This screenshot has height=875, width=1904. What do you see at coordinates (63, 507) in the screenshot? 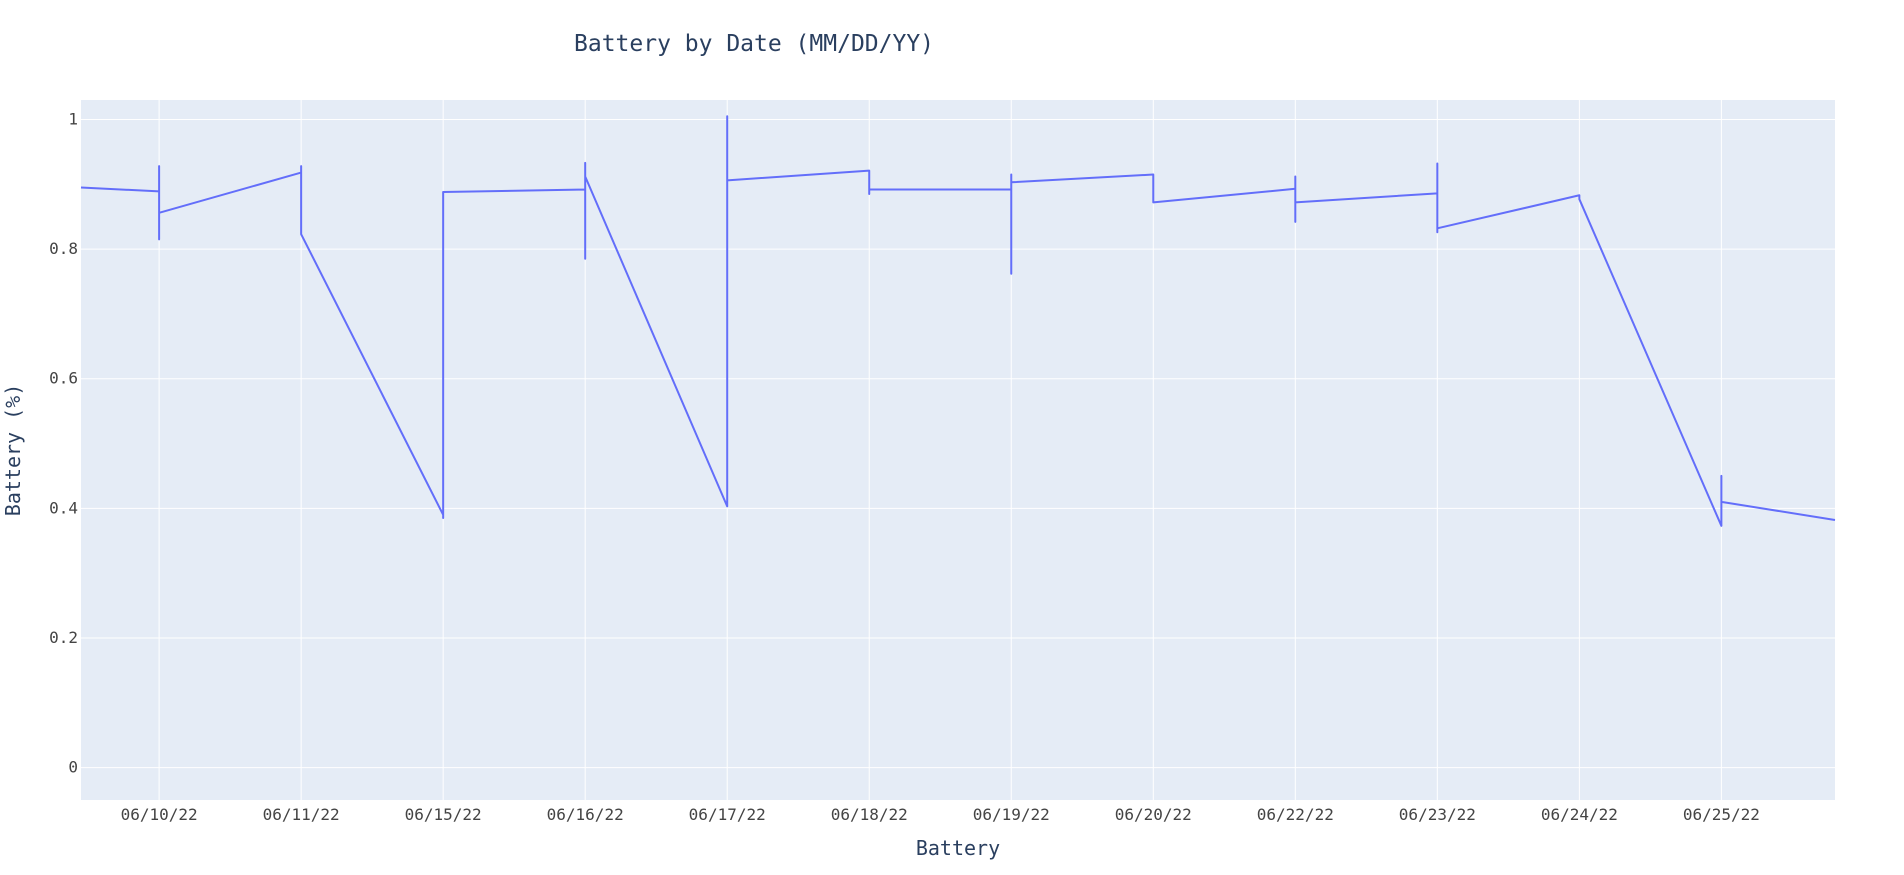
I see `y-tick-label: 0.4` at bounding box center [63, 507].